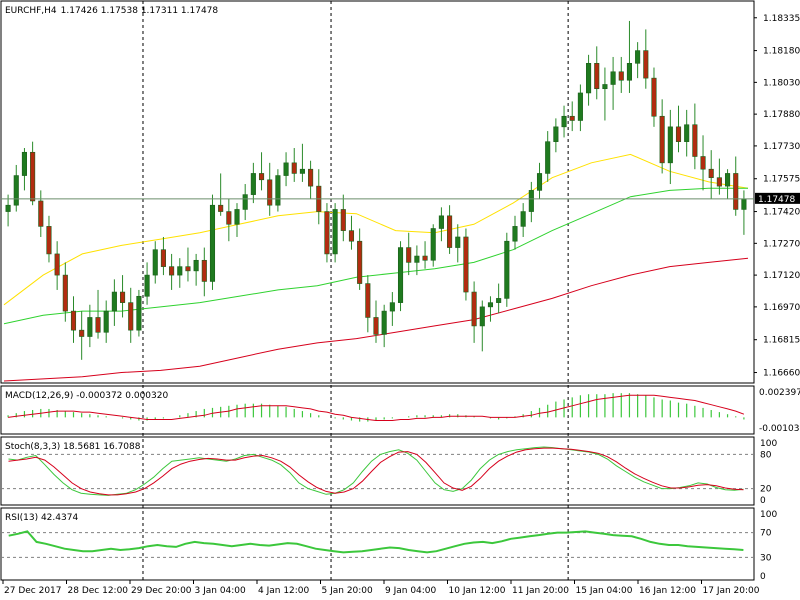 The width and height of the screenshot is (800, 600). Describe the element at coordinates (284, 591) in the screenshot. I see `x-tick-label: 4 Jan 12:00` at that location.